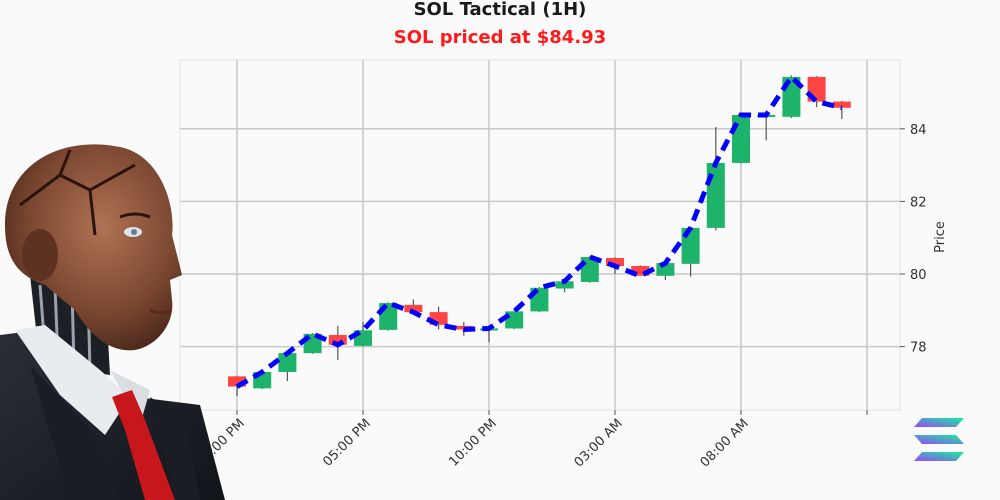  What do you see at coordinates (939, 439) in the screenshot?
I see `solana-logo-icon` at bounding box center [939, 439].